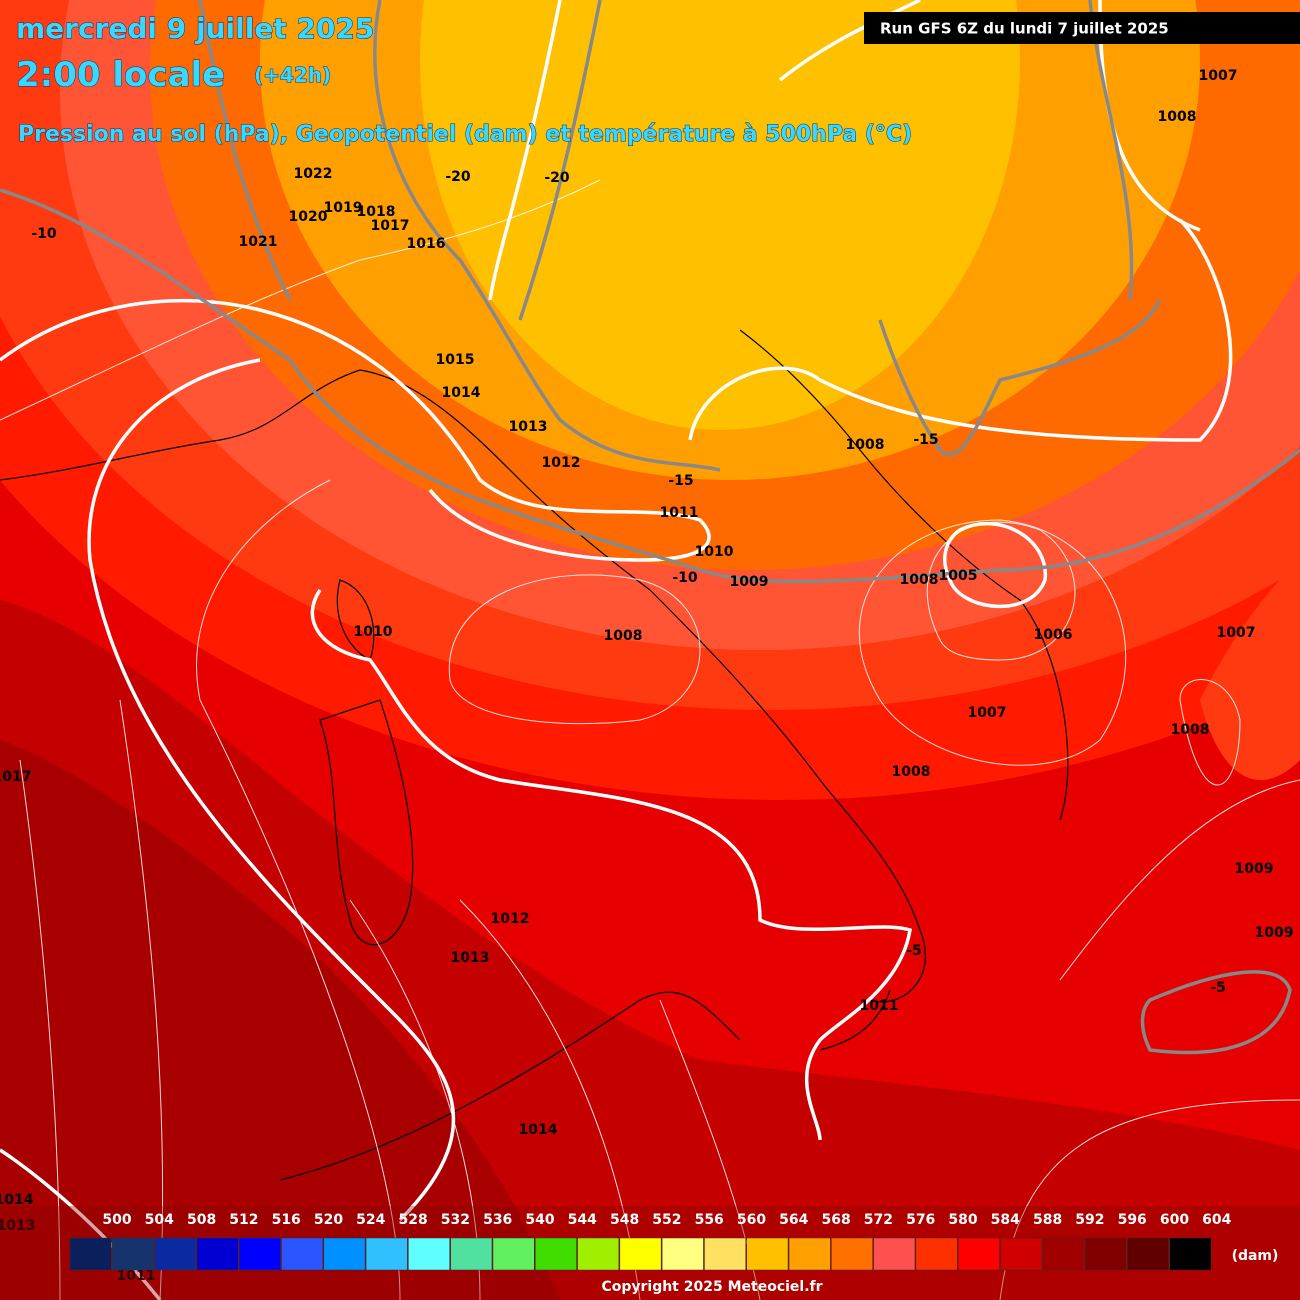 This screenshot has height=1300, width=1300. What do you see at coordinates (44, 234) in the screenshot?
I see `temperature-label: -10` at bounding box center [44, 234].